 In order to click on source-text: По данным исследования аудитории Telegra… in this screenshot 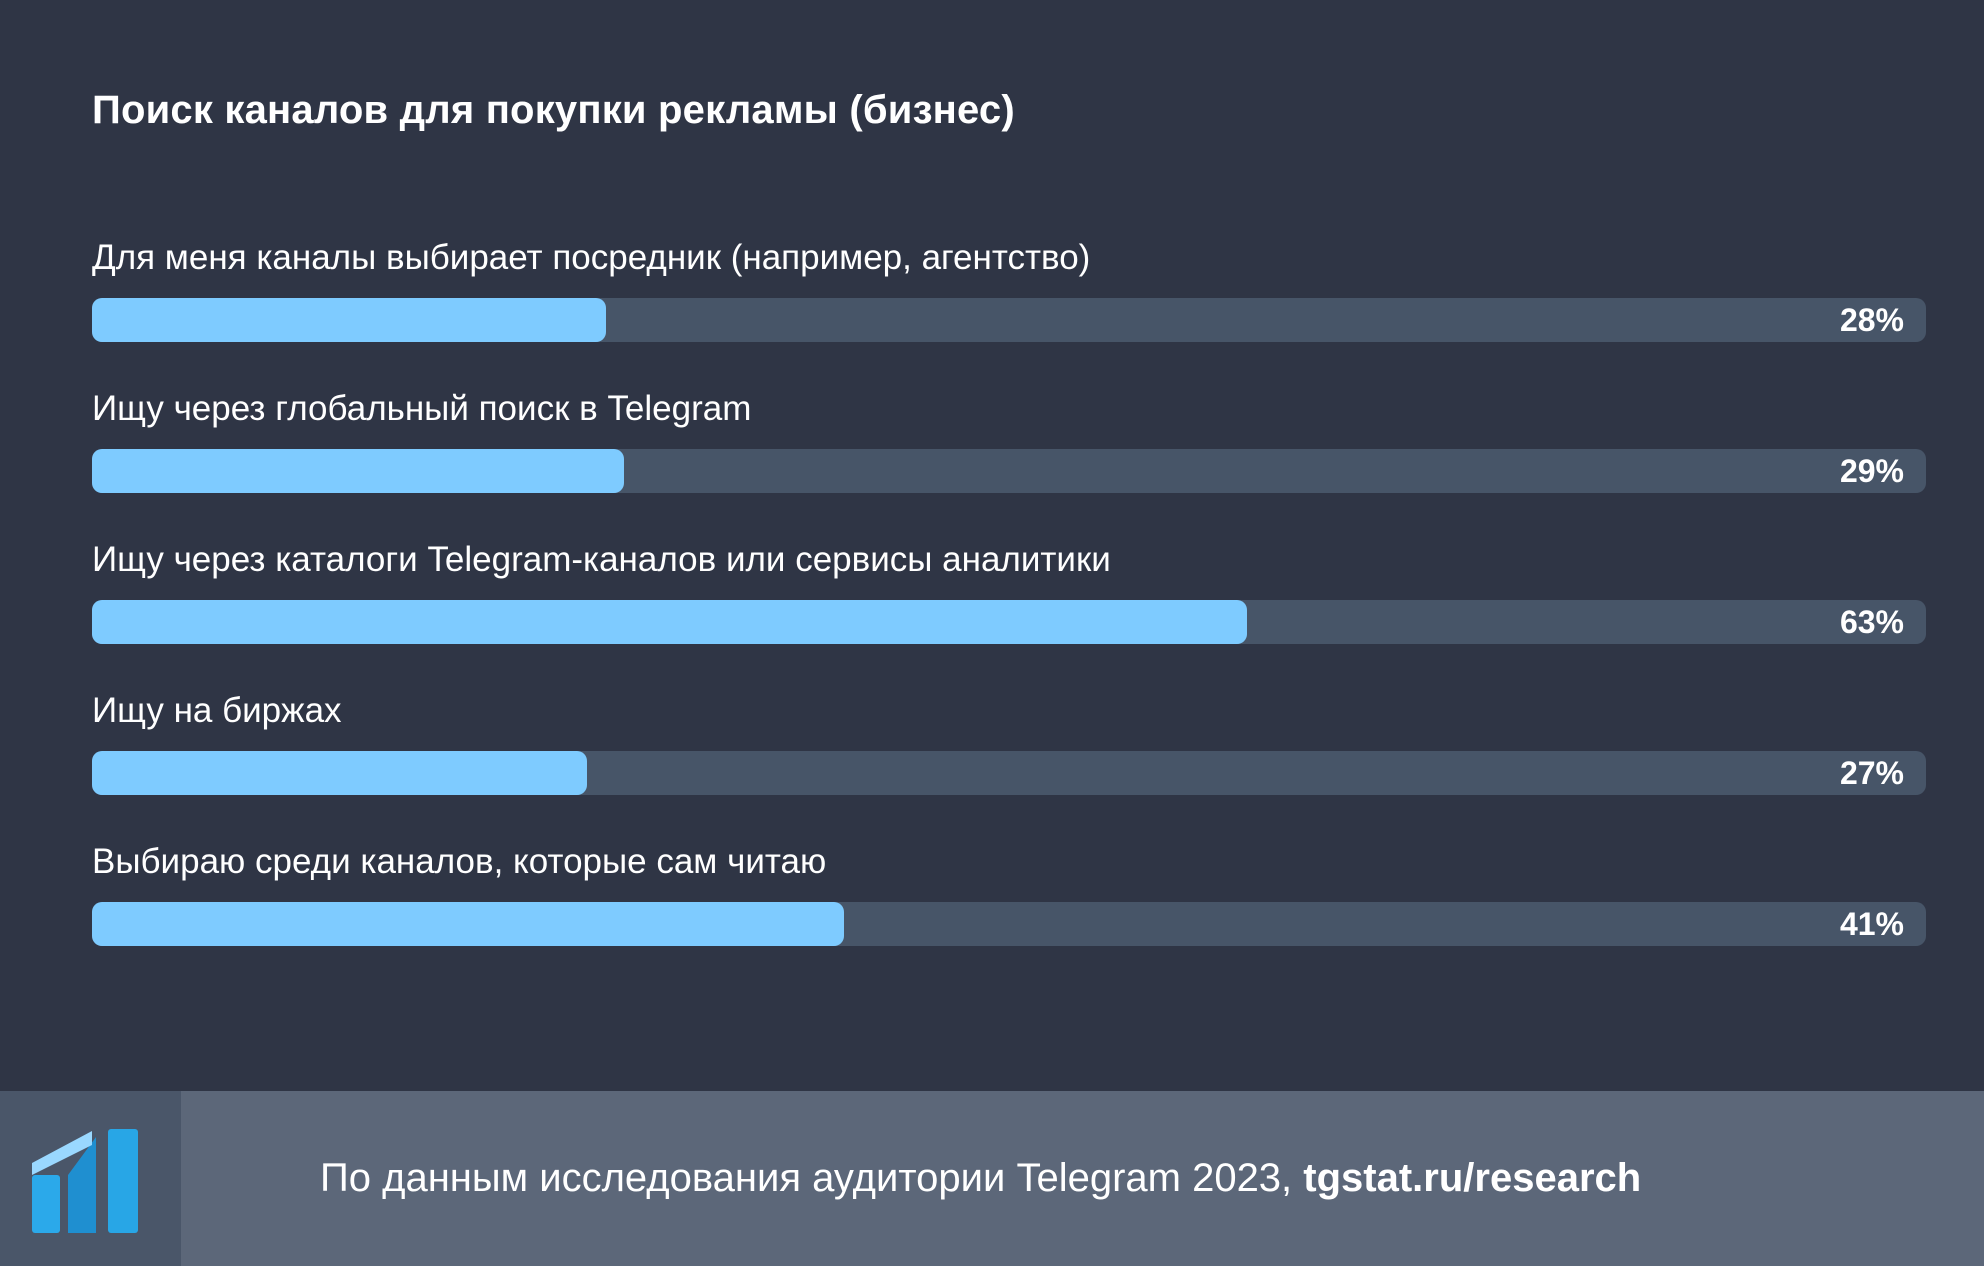, I will do `click(806, 1178)`.